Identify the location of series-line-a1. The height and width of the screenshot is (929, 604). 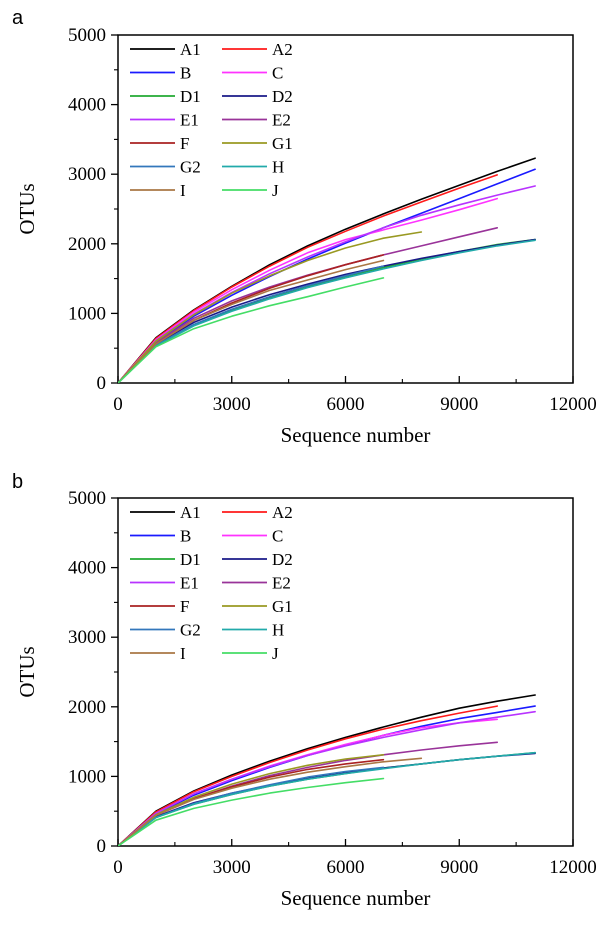
(327, 770).